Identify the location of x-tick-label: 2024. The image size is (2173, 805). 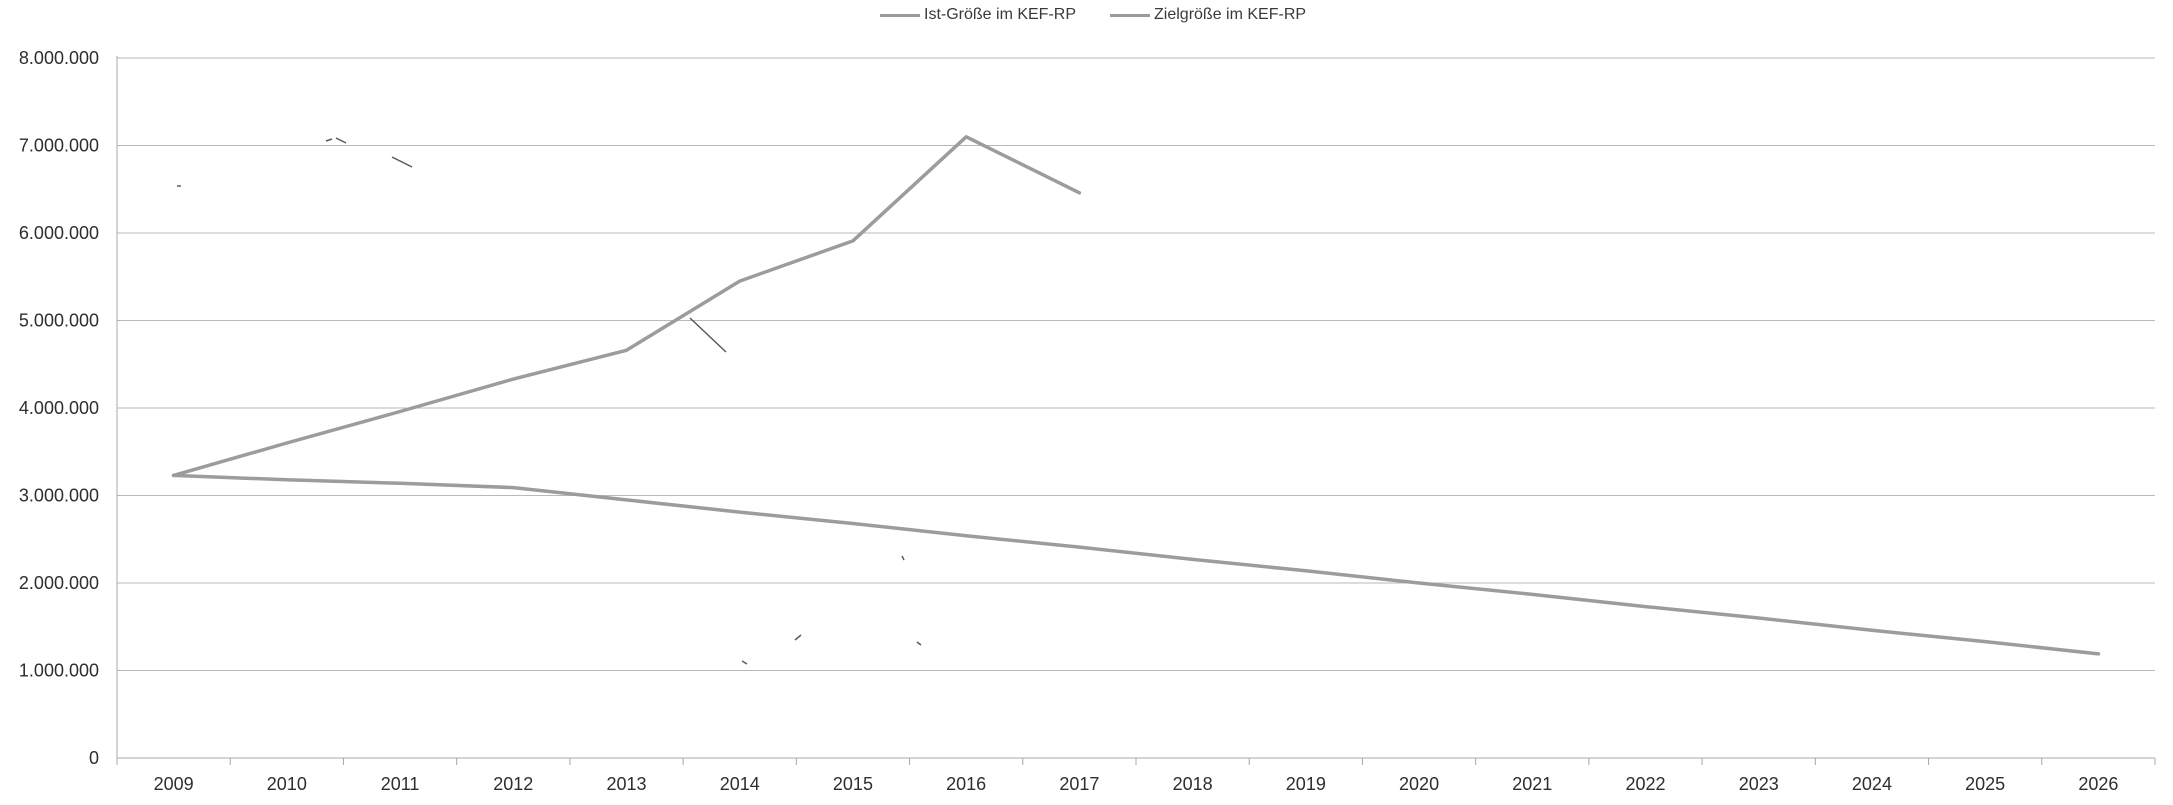
(1872, 784).